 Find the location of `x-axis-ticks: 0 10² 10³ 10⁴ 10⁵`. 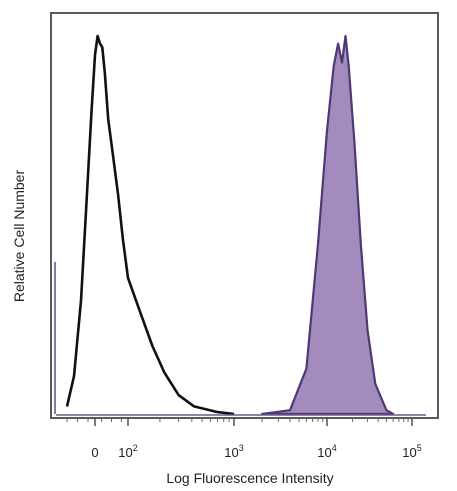

x-axis-ticks: 0 10² 10³ 10⁴ 10⁵ is located at coordinates (244, 439).